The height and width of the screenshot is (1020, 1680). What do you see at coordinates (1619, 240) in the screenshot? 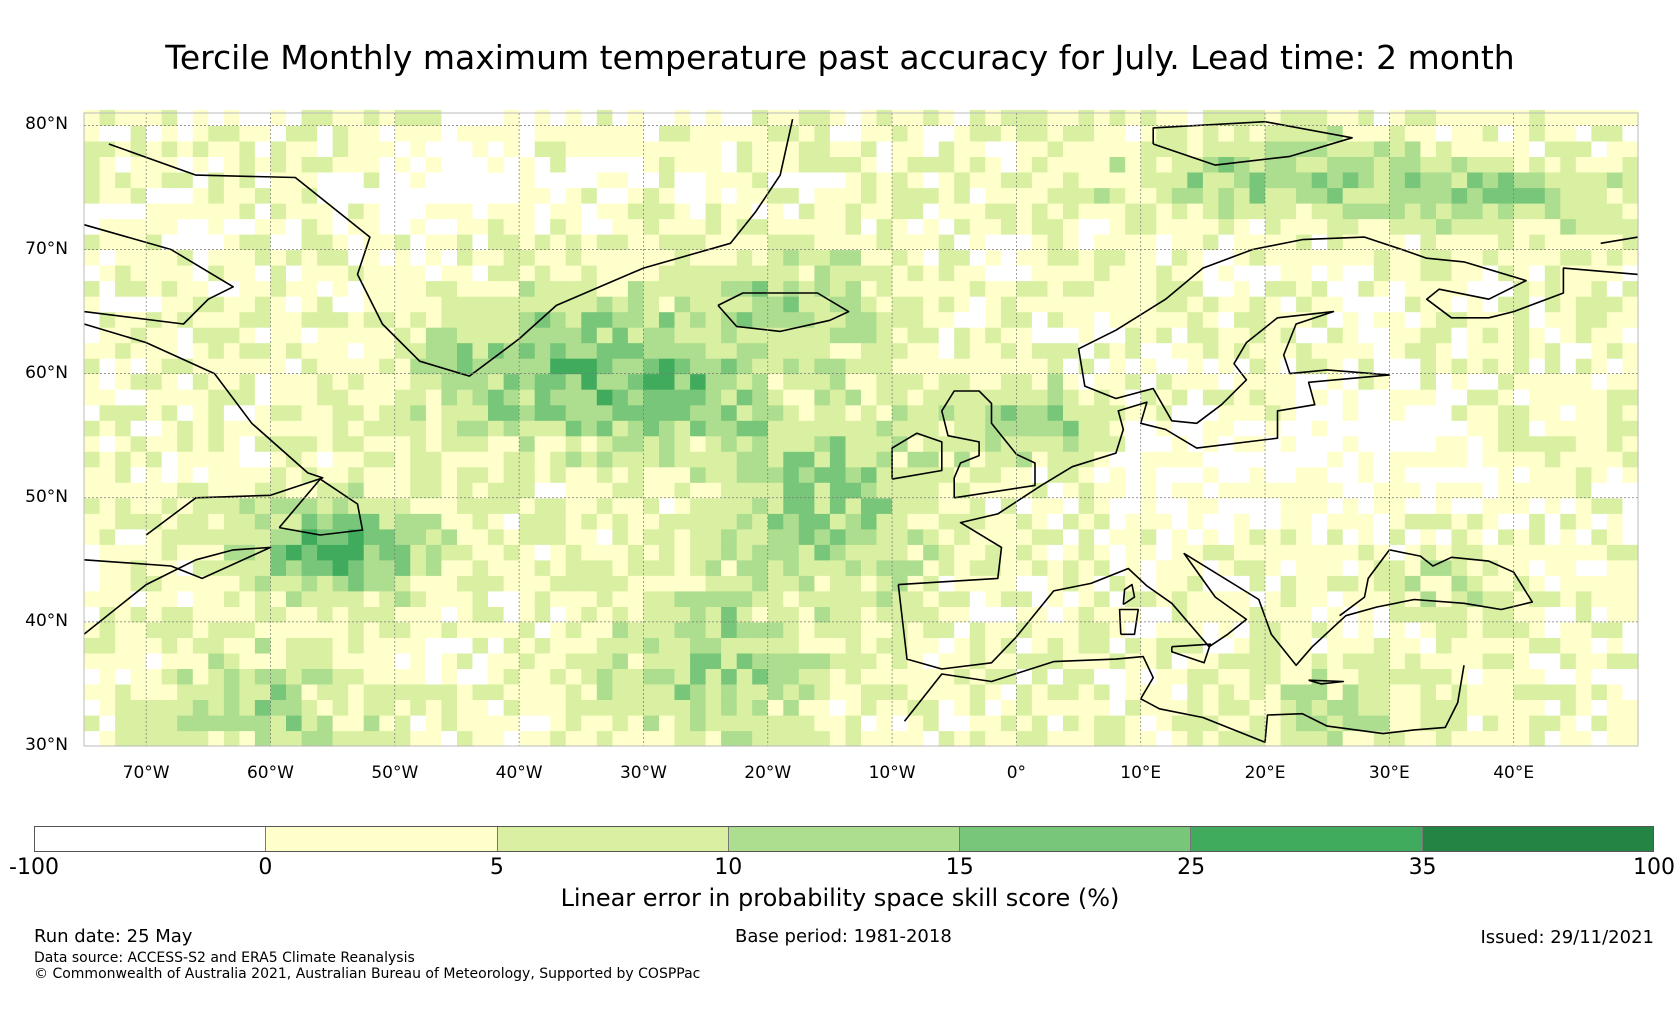
I see `novaya-zemlya-coast` at bounding box center [1619, 240].